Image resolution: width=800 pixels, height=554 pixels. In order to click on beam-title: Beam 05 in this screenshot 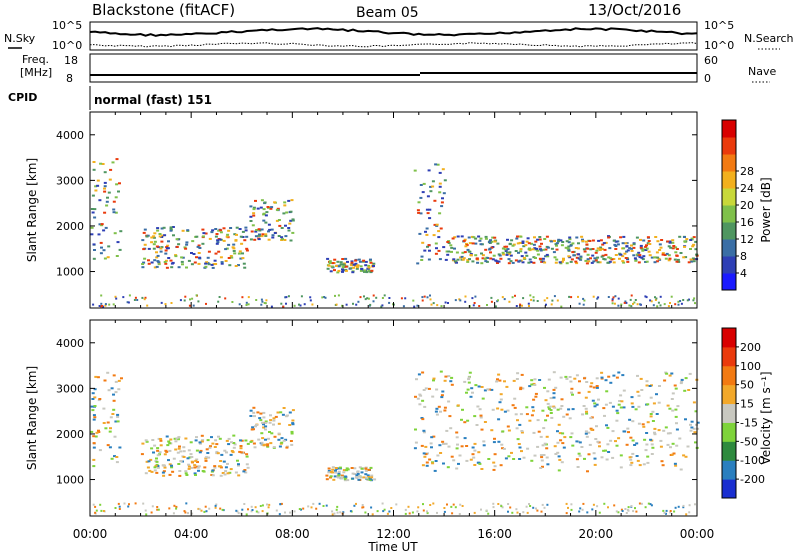, I will do `click(387, 13)`.